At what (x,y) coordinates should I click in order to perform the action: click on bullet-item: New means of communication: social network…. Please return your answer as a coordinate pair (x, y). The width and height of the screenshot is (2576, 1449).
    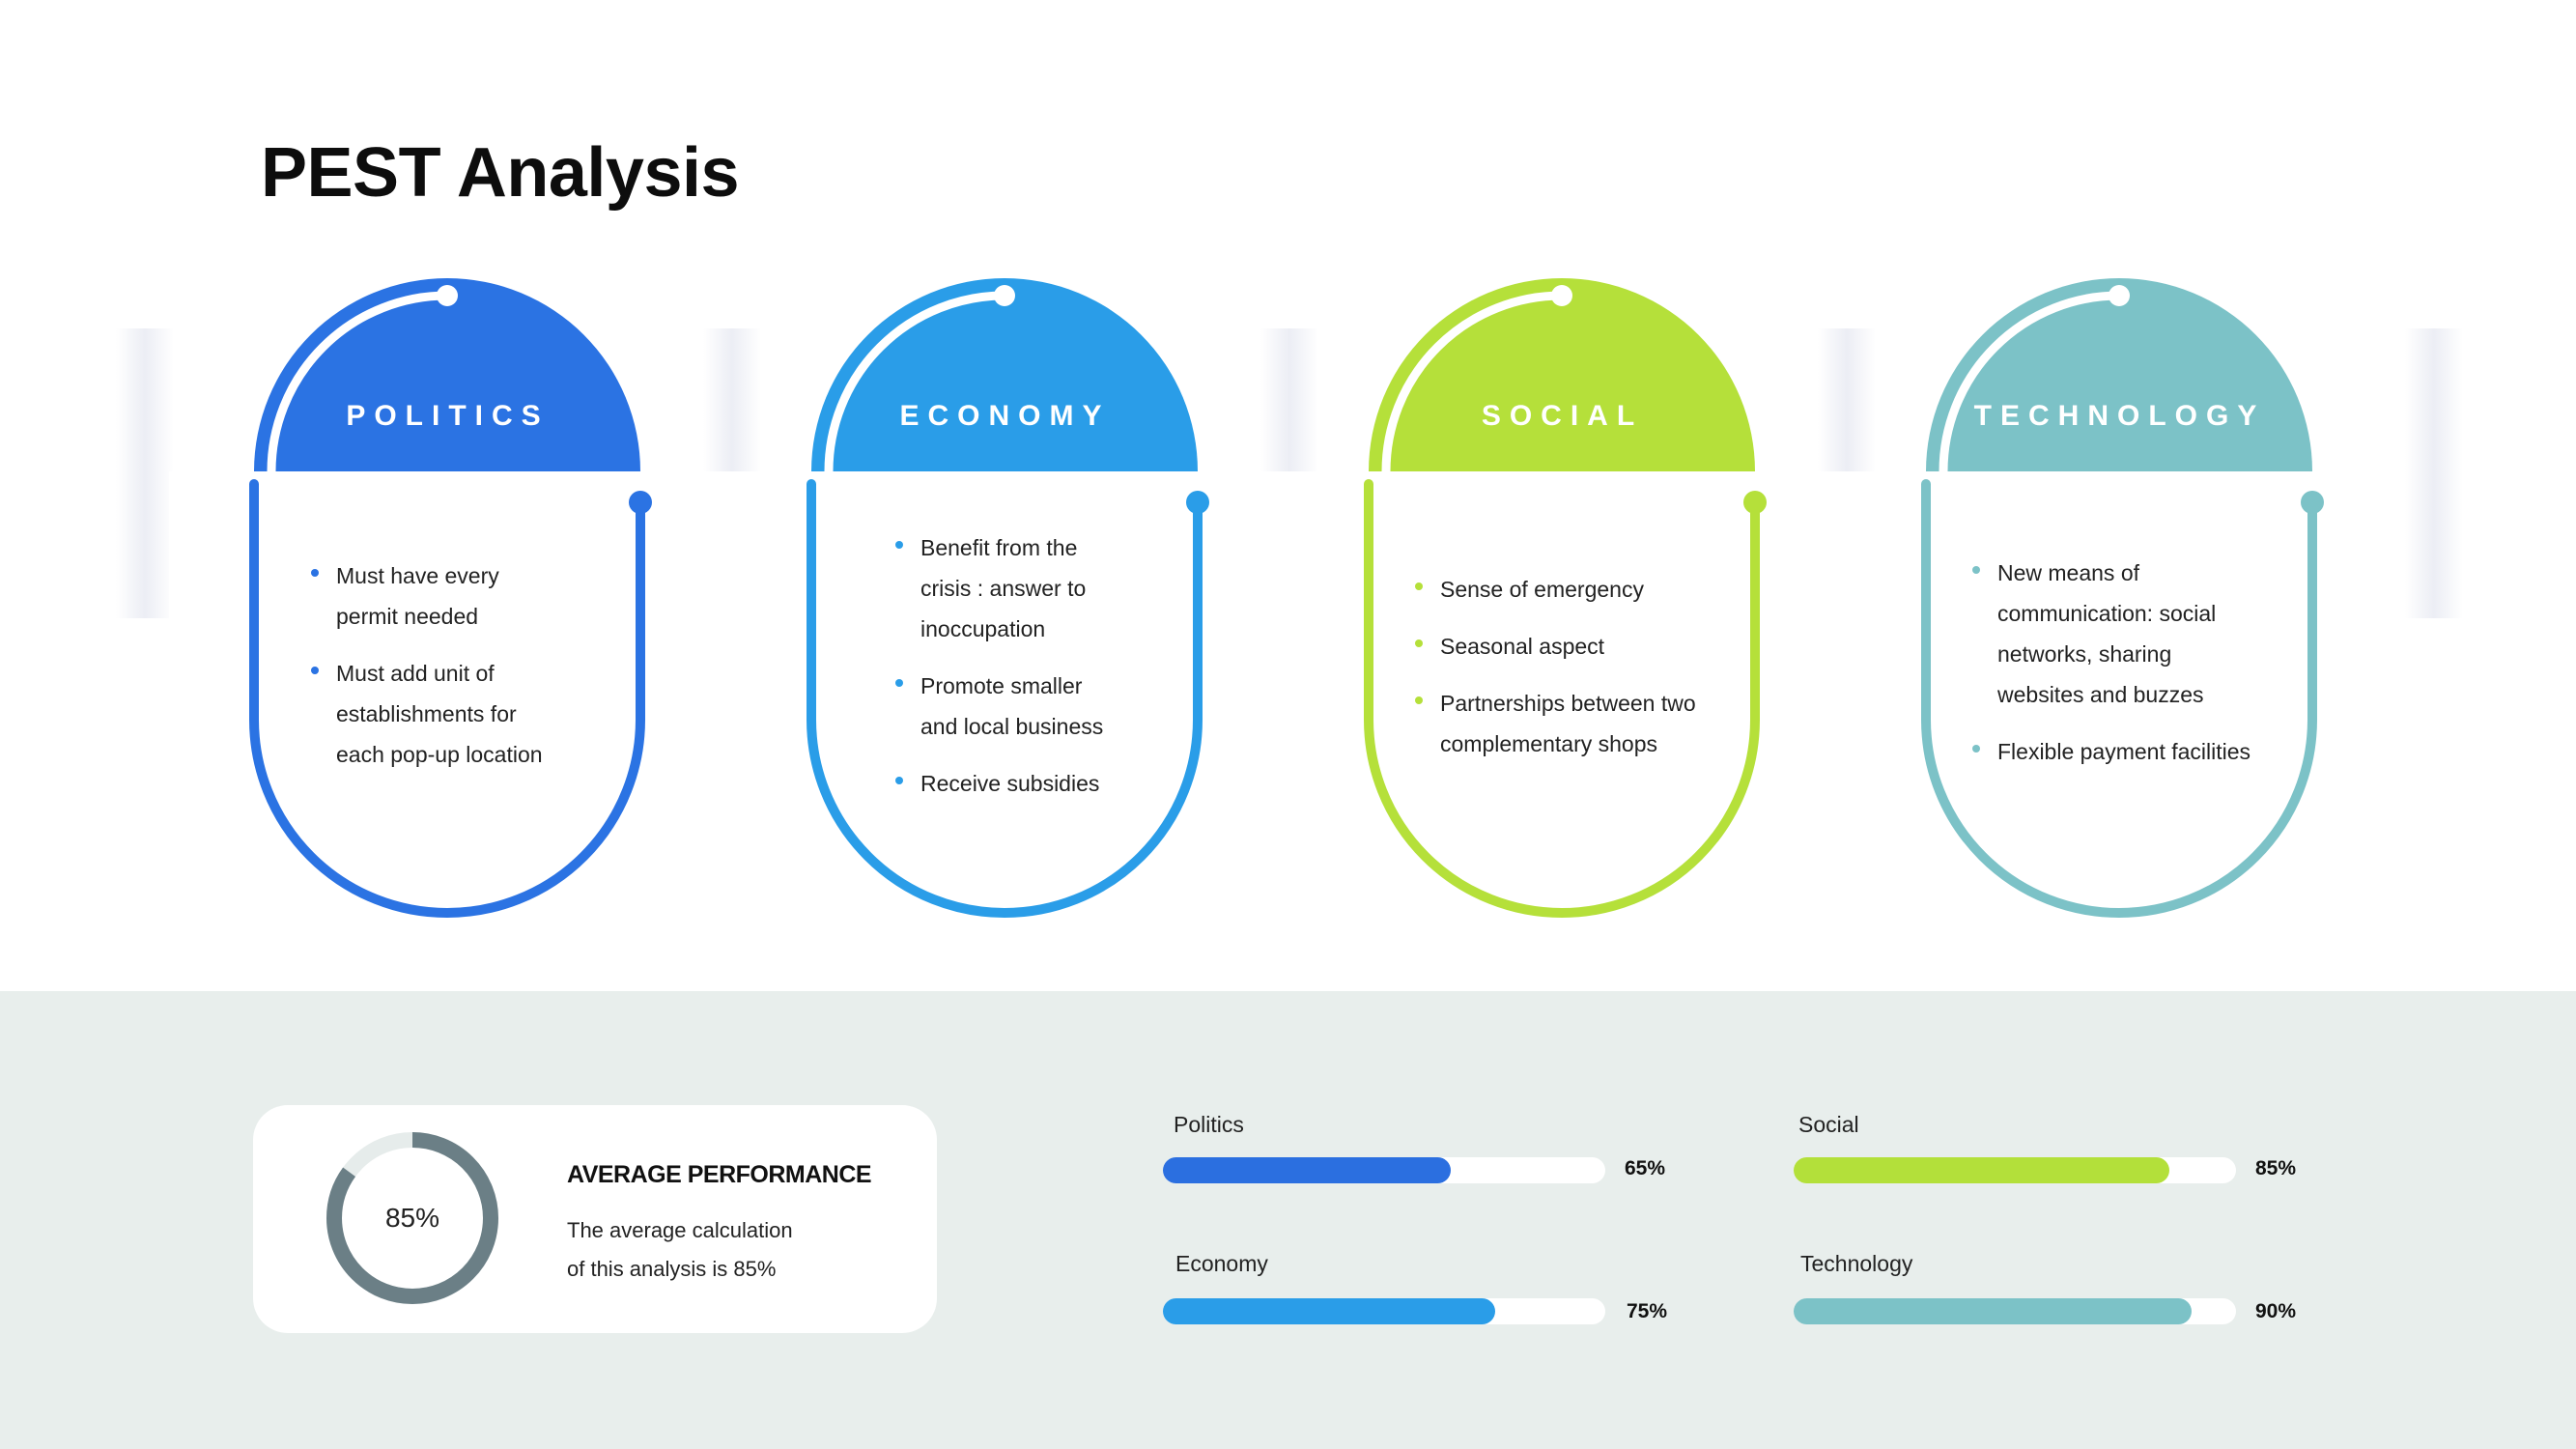
    Looking at the image, I should click on (2111, 634).